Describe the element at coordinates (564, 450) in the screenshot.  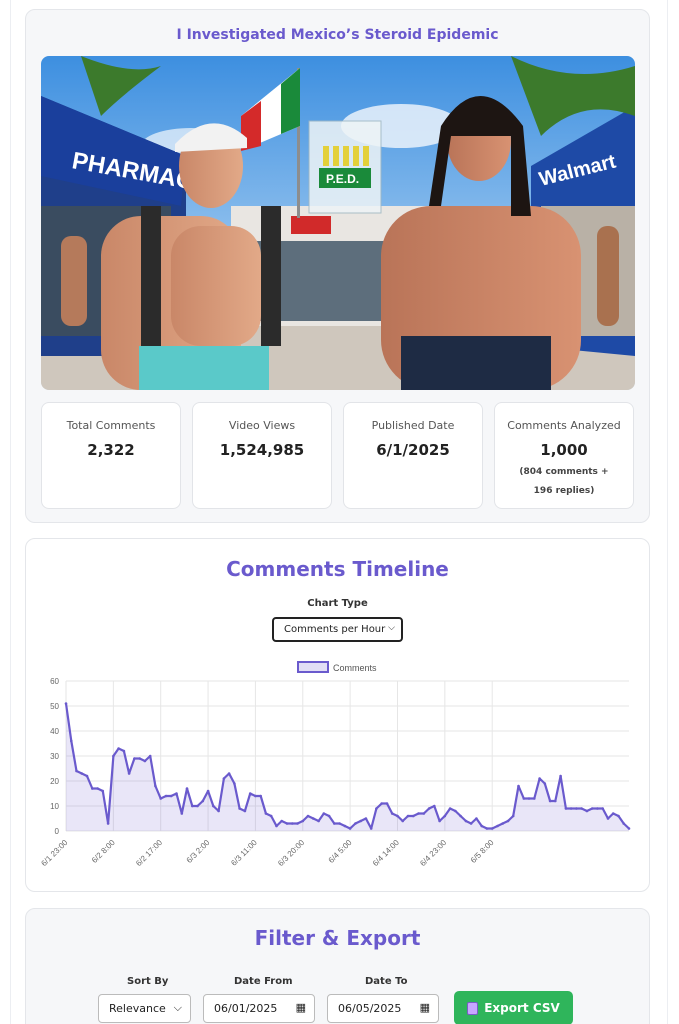
I see `stat-value: 1,000` at that location.